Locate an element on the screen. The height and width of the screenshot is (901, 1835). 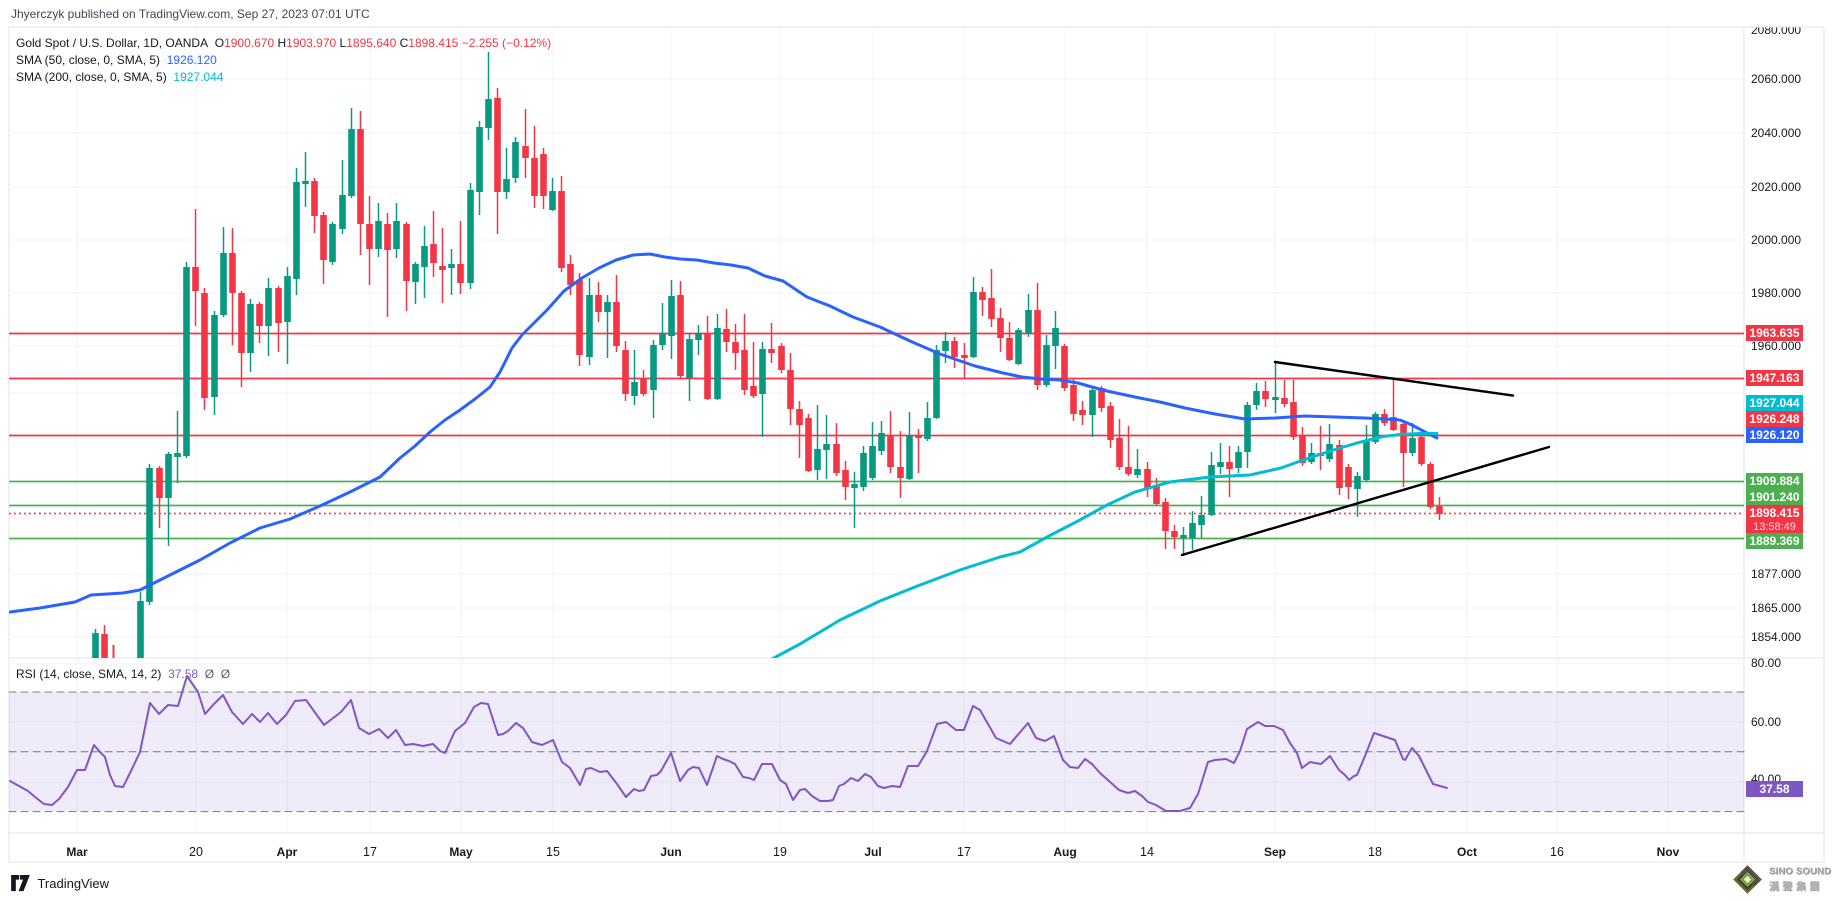
svg-text: 2040.000 is located at coordinates (1776, 133).